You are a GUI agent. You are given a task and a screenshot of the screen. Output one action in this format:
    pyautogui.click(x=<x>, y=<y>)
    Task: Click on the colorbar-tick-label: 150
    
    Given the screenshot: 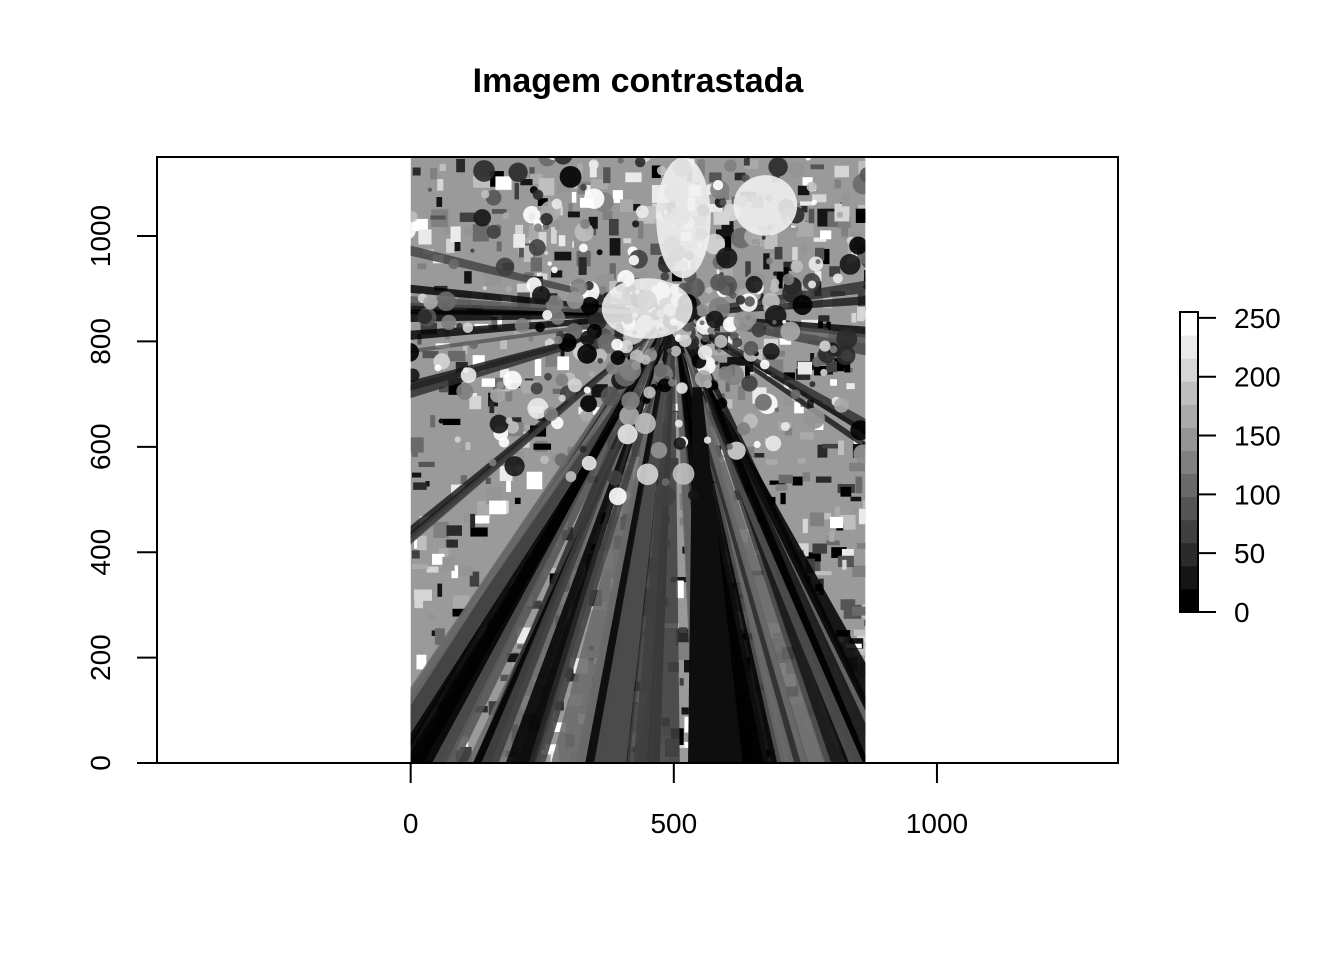 What is the action you would take?
    pyautogui.click(x=1257, y=436)
    